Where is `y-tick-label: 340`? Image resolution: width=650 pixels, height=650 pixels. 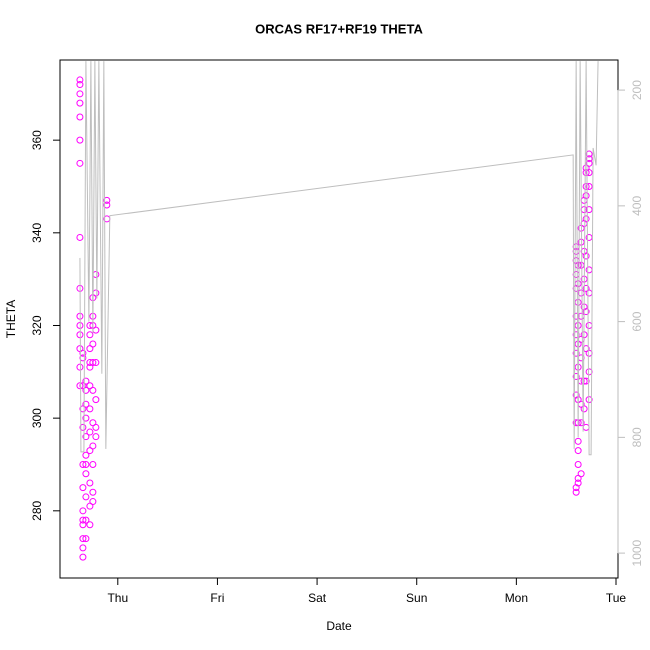
y-tick-label: 340 is located at coordinates (37, 232).